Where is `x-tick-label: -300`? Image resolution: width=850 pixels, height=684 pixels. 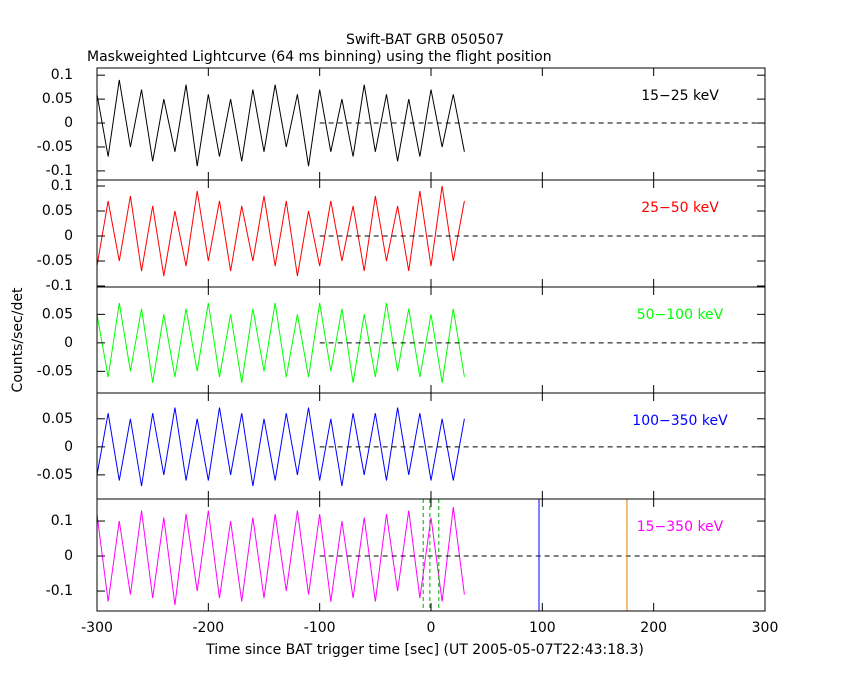 x-tick-label: -300 is located at coordinates (97, 628).